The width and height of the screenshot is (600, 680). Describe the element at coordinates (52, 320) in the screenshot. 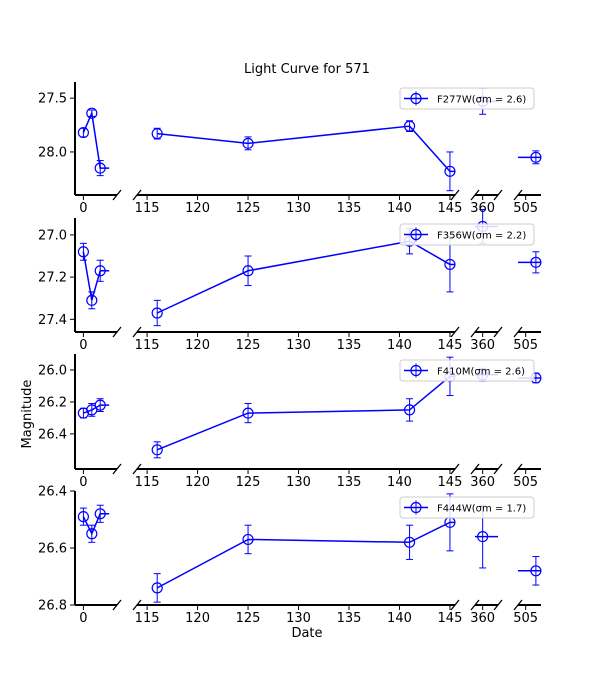

I see `y-tick-label: 27.4` at that location.